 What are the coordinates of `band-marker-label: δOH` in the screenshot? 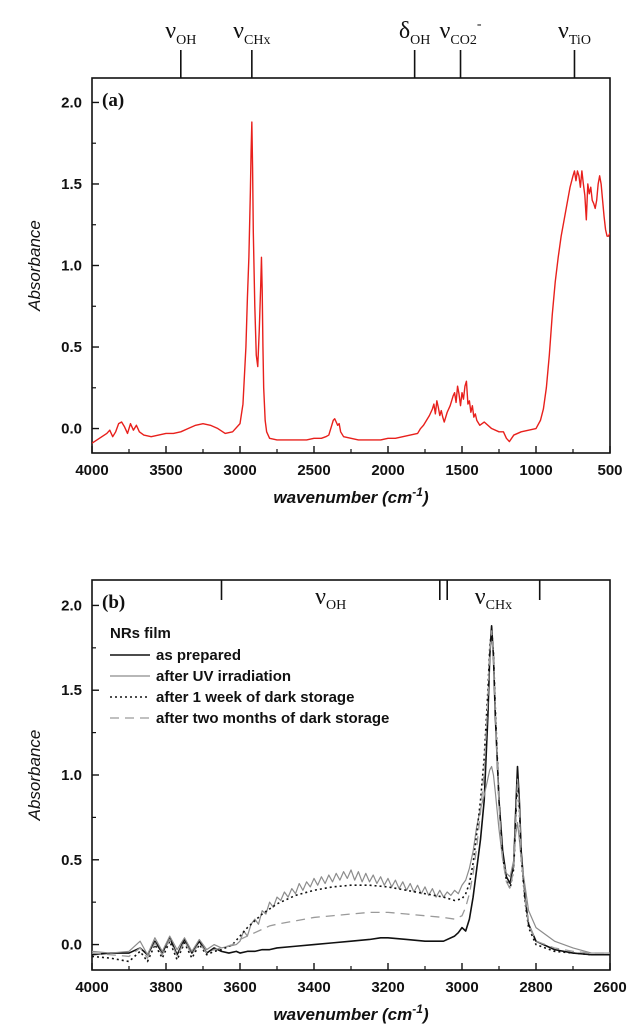 It's located at (415, 33).